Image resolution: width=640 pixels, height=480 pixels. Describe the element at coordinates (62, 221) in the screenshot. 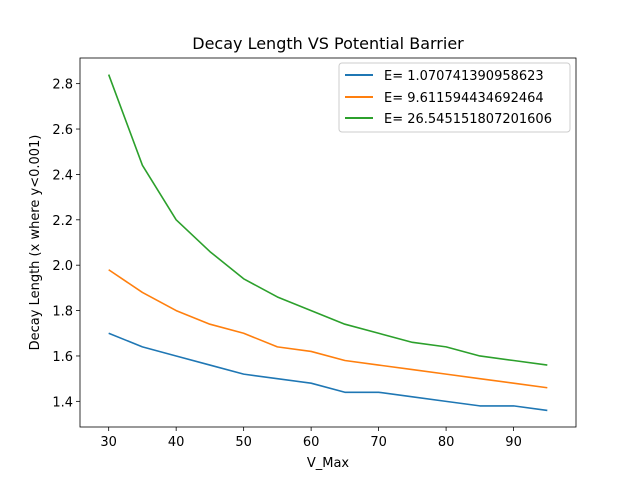

I see `y-tick-label: 2.2` at that location.